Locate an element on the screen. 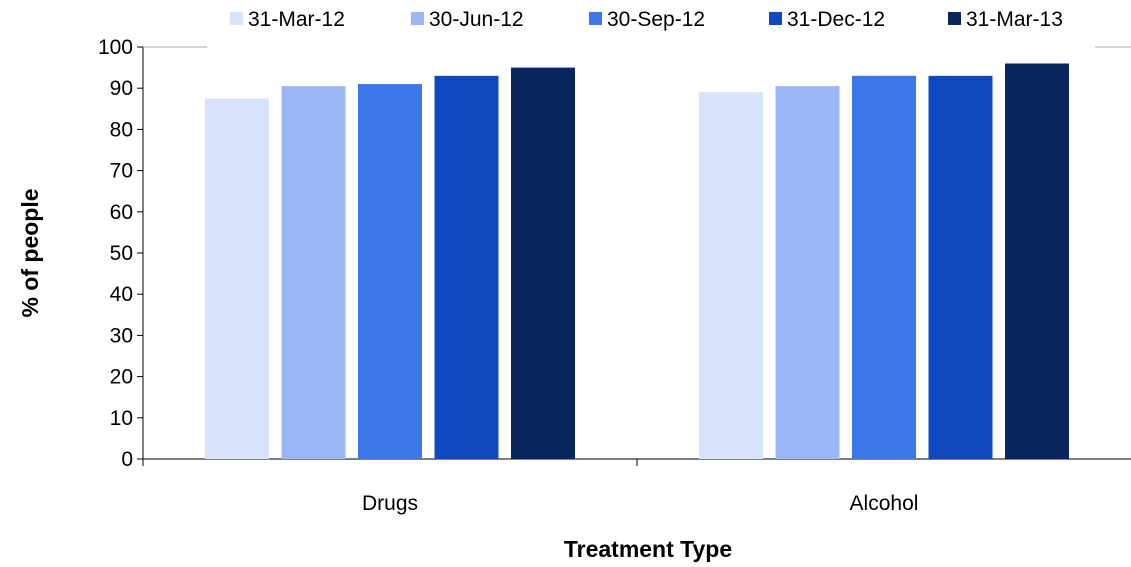  y-tick-label: 60 is located at coordinates (121, 212).